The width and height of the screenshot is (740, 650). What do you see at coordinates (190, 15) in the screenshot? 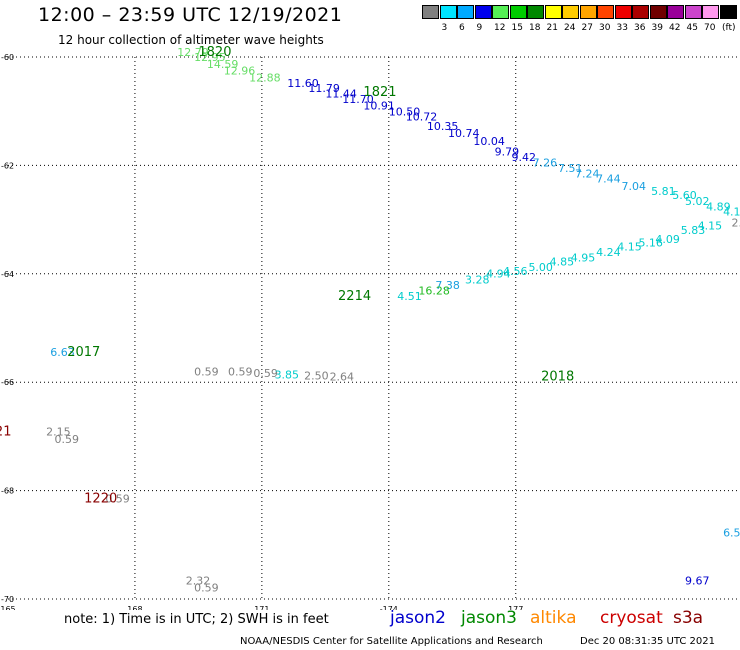
I see `chart-title: 12:00 – 23:59 UTC 12/19/2021` at bounding box center [190, 15].